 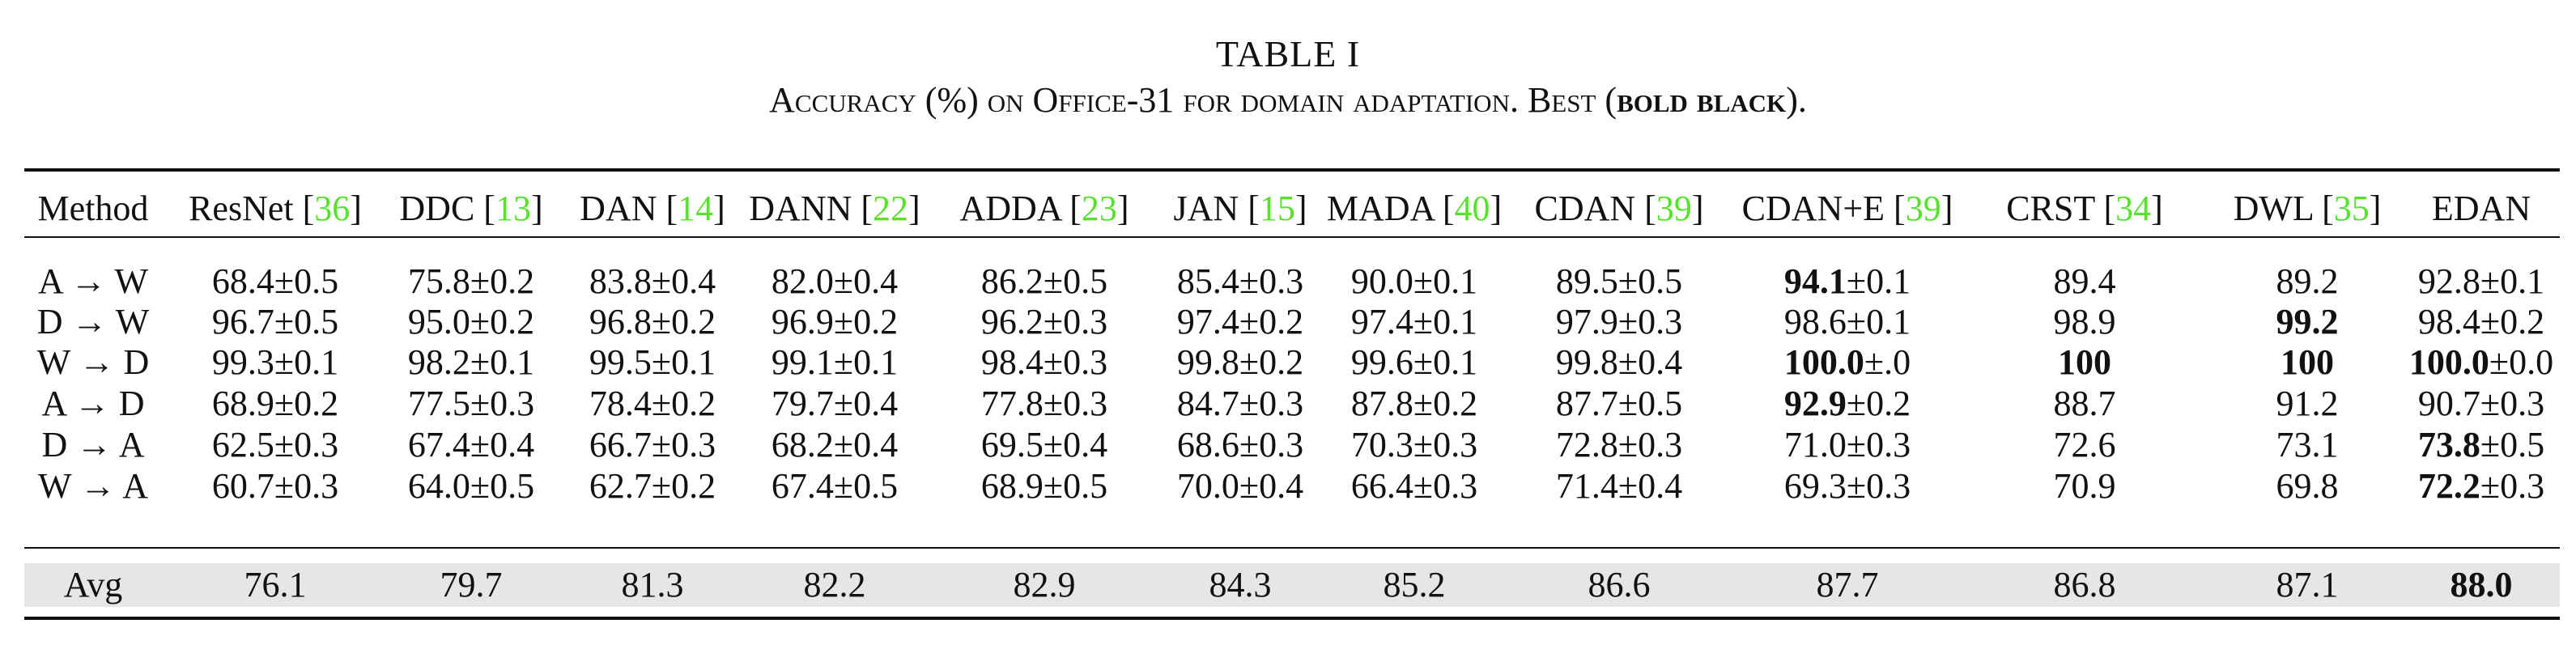 I want to click on avg-row-band, so click(x=1292, y=585).